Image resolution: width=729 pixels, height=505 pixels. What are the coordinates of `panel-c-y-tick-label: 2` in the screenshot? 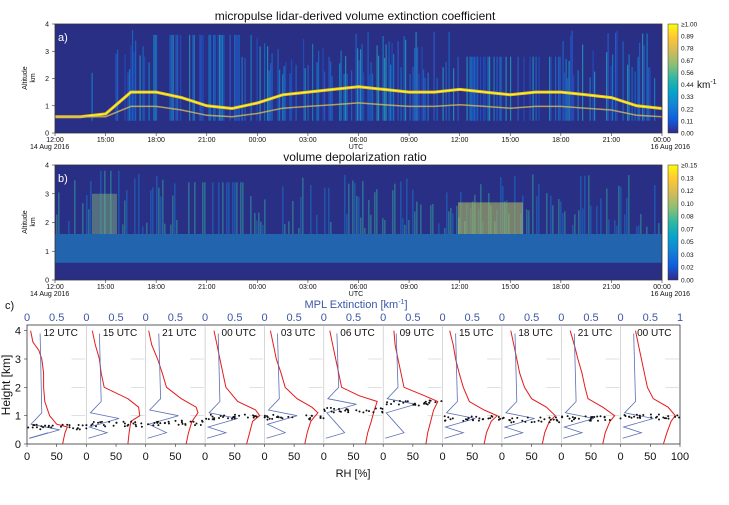 It's located at (18, 388).